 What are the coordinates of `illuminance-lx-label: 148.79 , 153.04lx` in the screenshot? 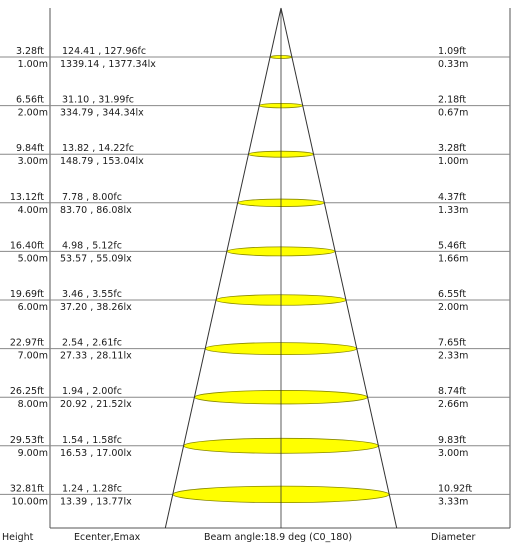 It's located at (102, 161).